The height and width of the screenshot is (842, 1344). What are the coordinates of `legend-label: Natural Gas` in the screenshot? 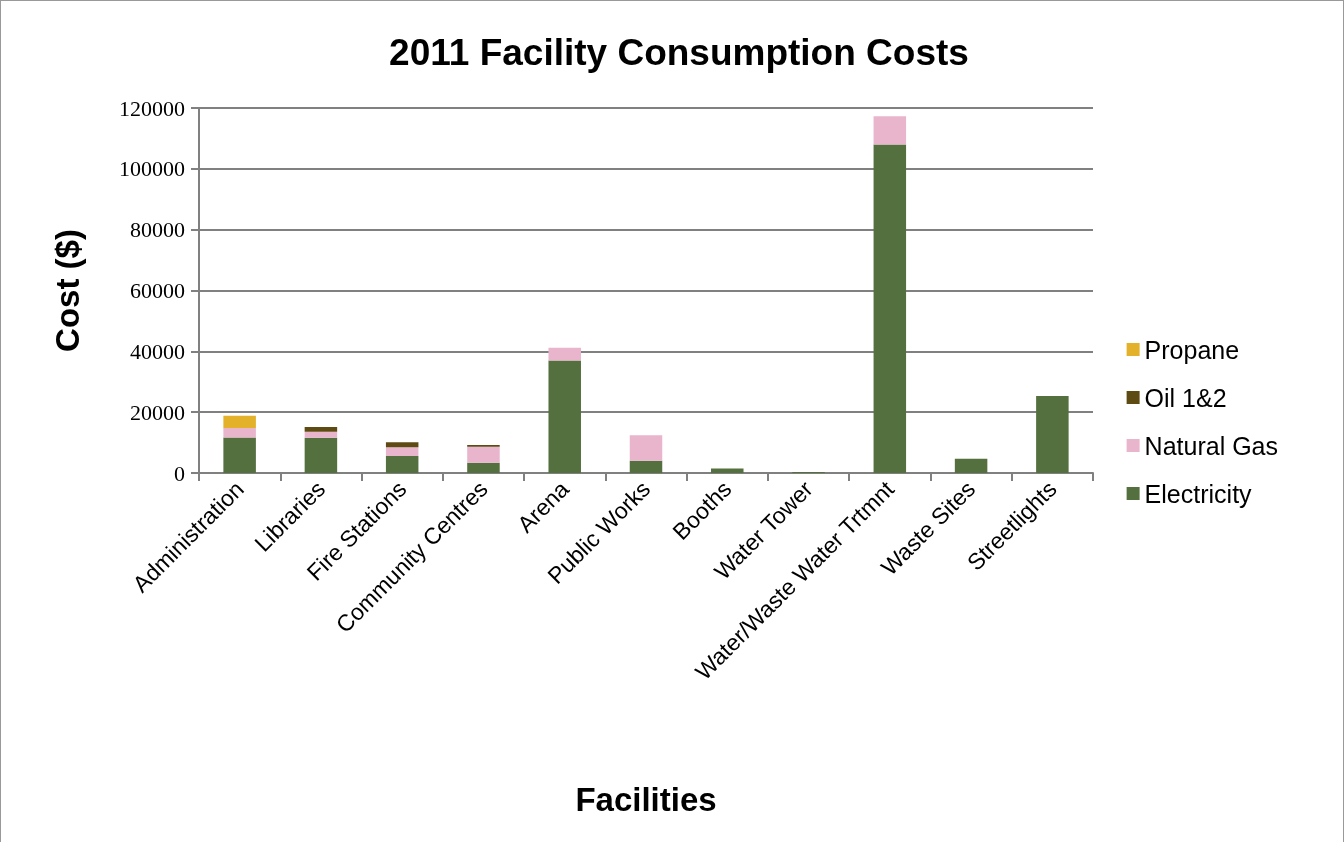 It's located at (1211, 445).